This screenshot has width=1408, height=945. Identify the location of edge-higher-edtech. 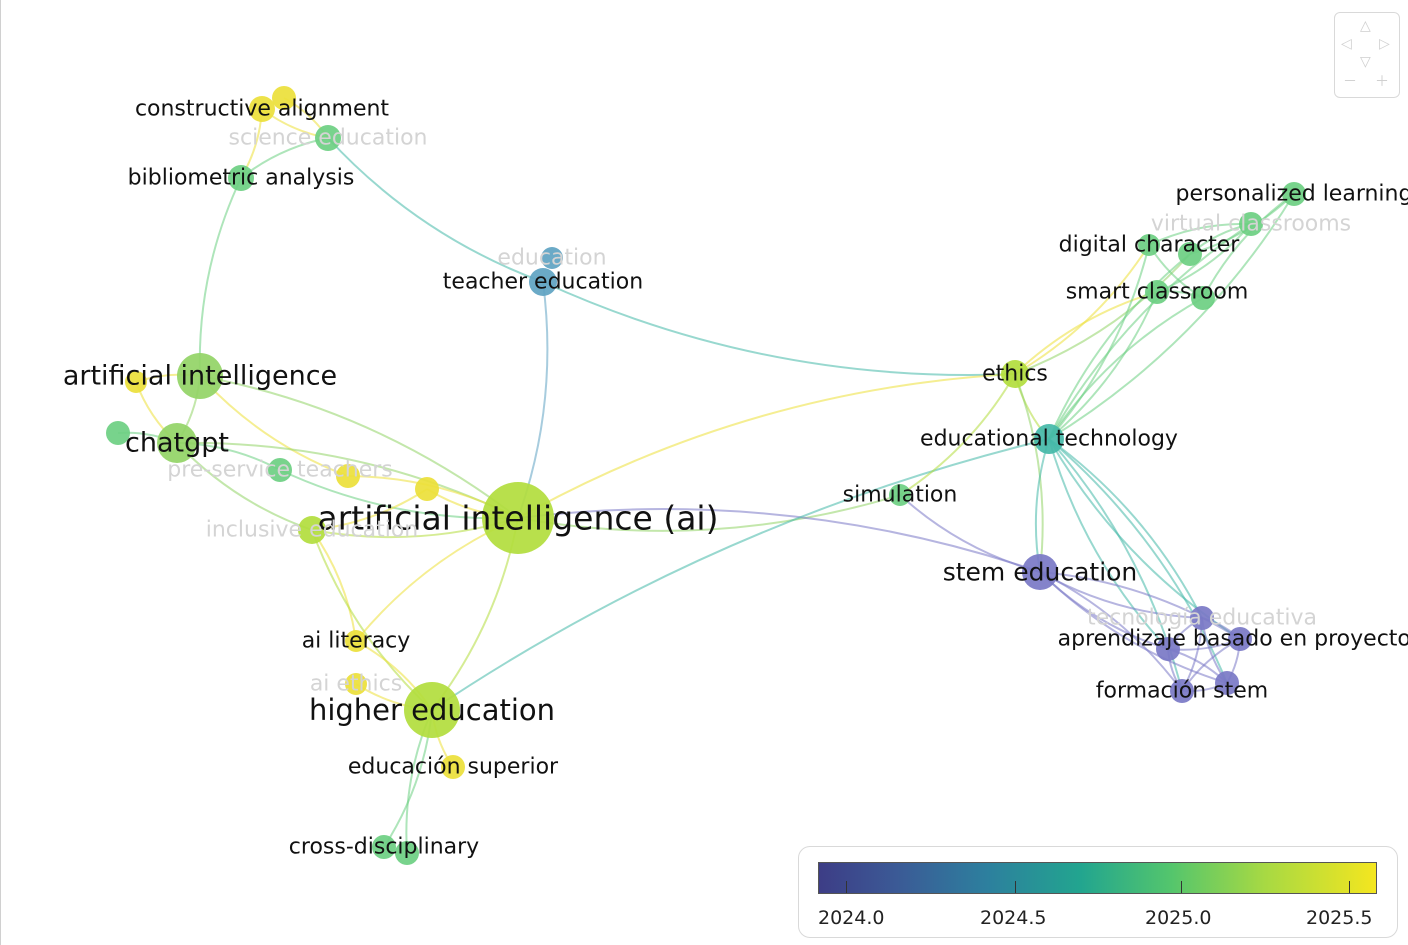
(740, 574).